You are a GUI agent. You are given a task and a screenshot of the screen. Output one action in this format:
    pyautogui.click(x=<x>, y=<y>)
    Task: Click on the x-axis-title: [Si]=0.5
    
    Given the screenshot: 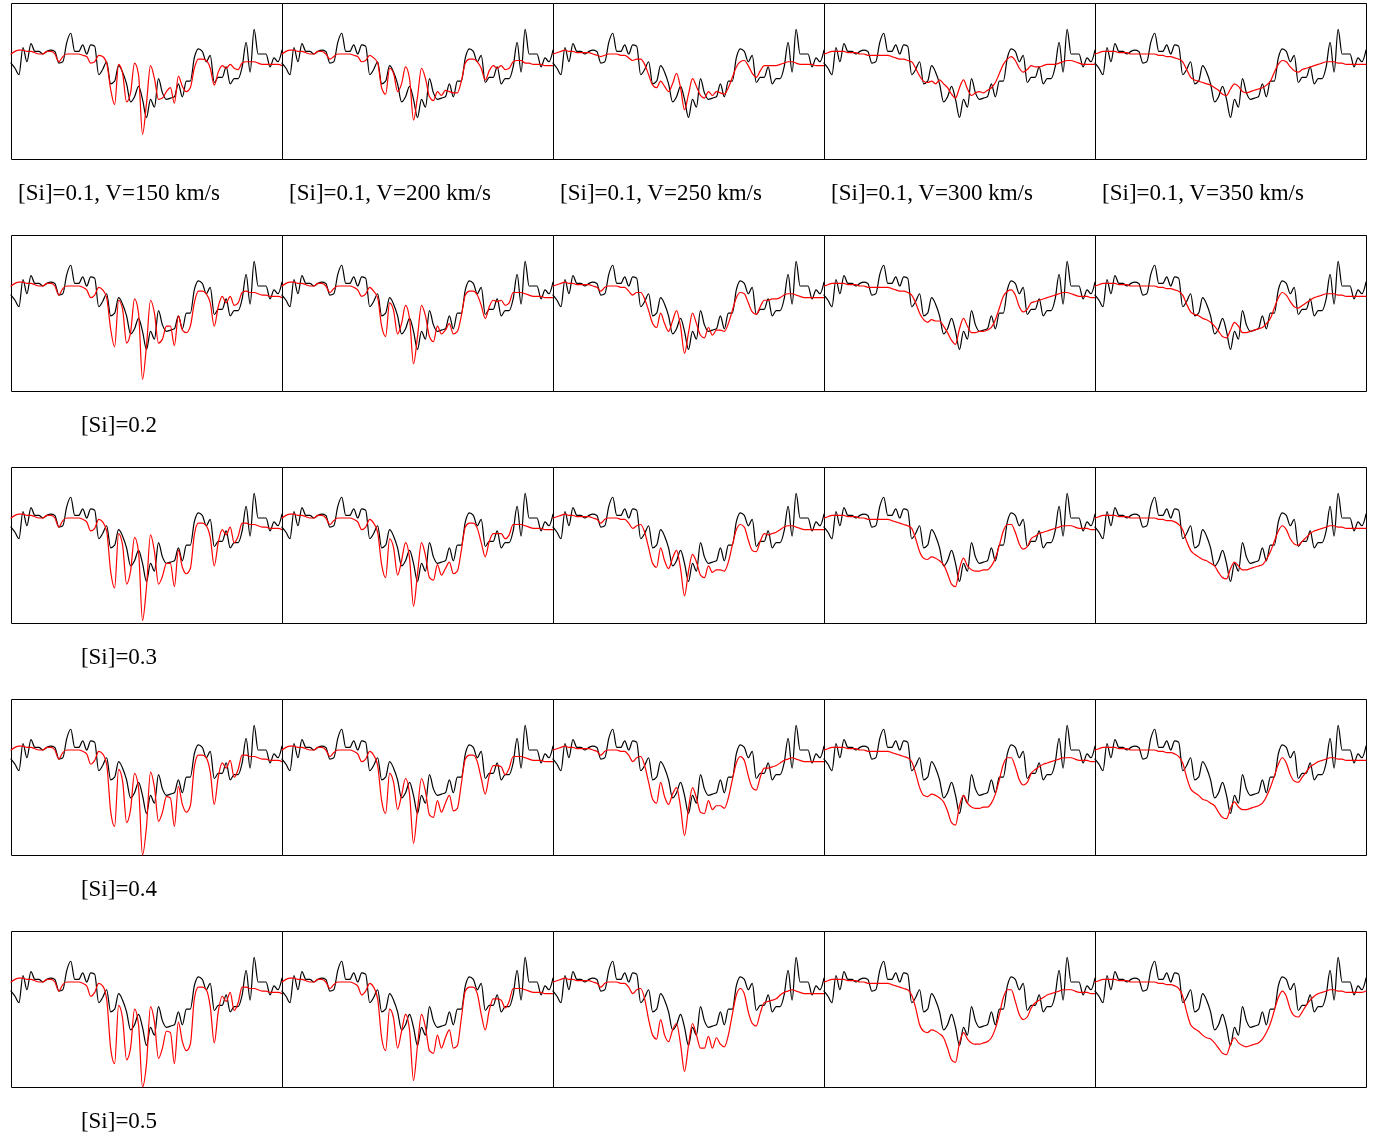 What is the action you would take?
    pyautogui.click(x=119, y=1120)
    